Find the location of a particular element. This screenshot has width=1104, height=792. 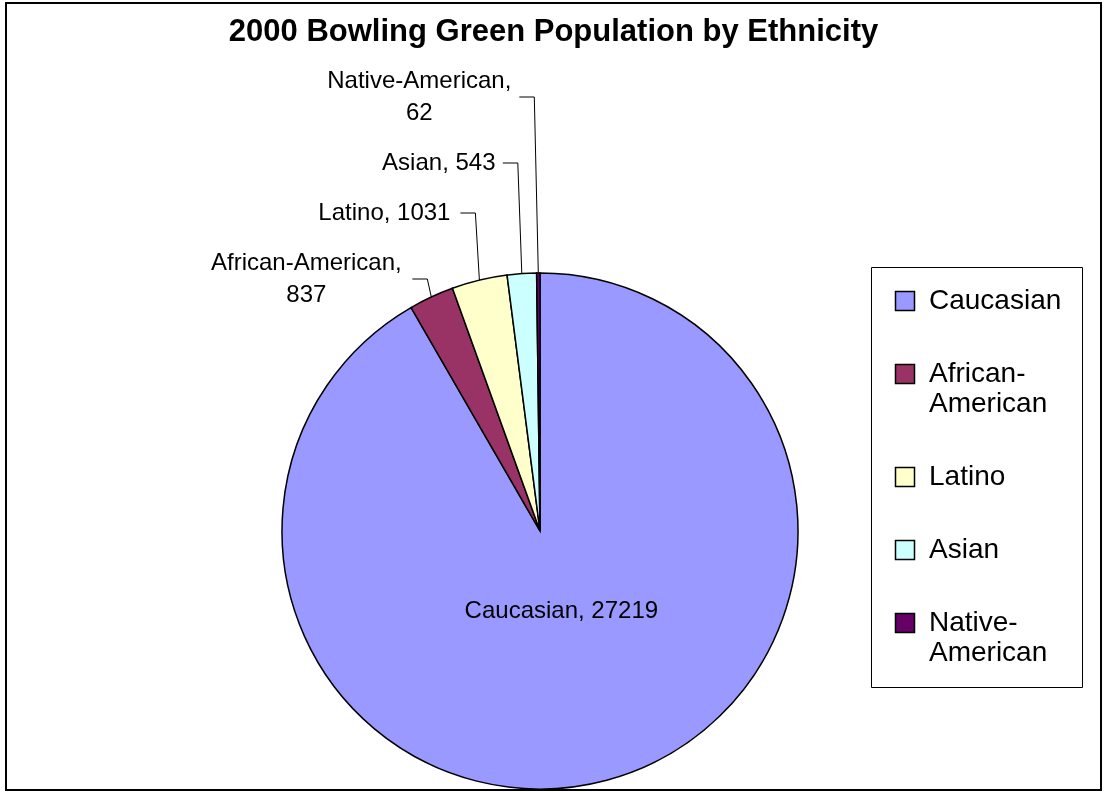

legend-label: Asian is located at coordinates (964, 548).